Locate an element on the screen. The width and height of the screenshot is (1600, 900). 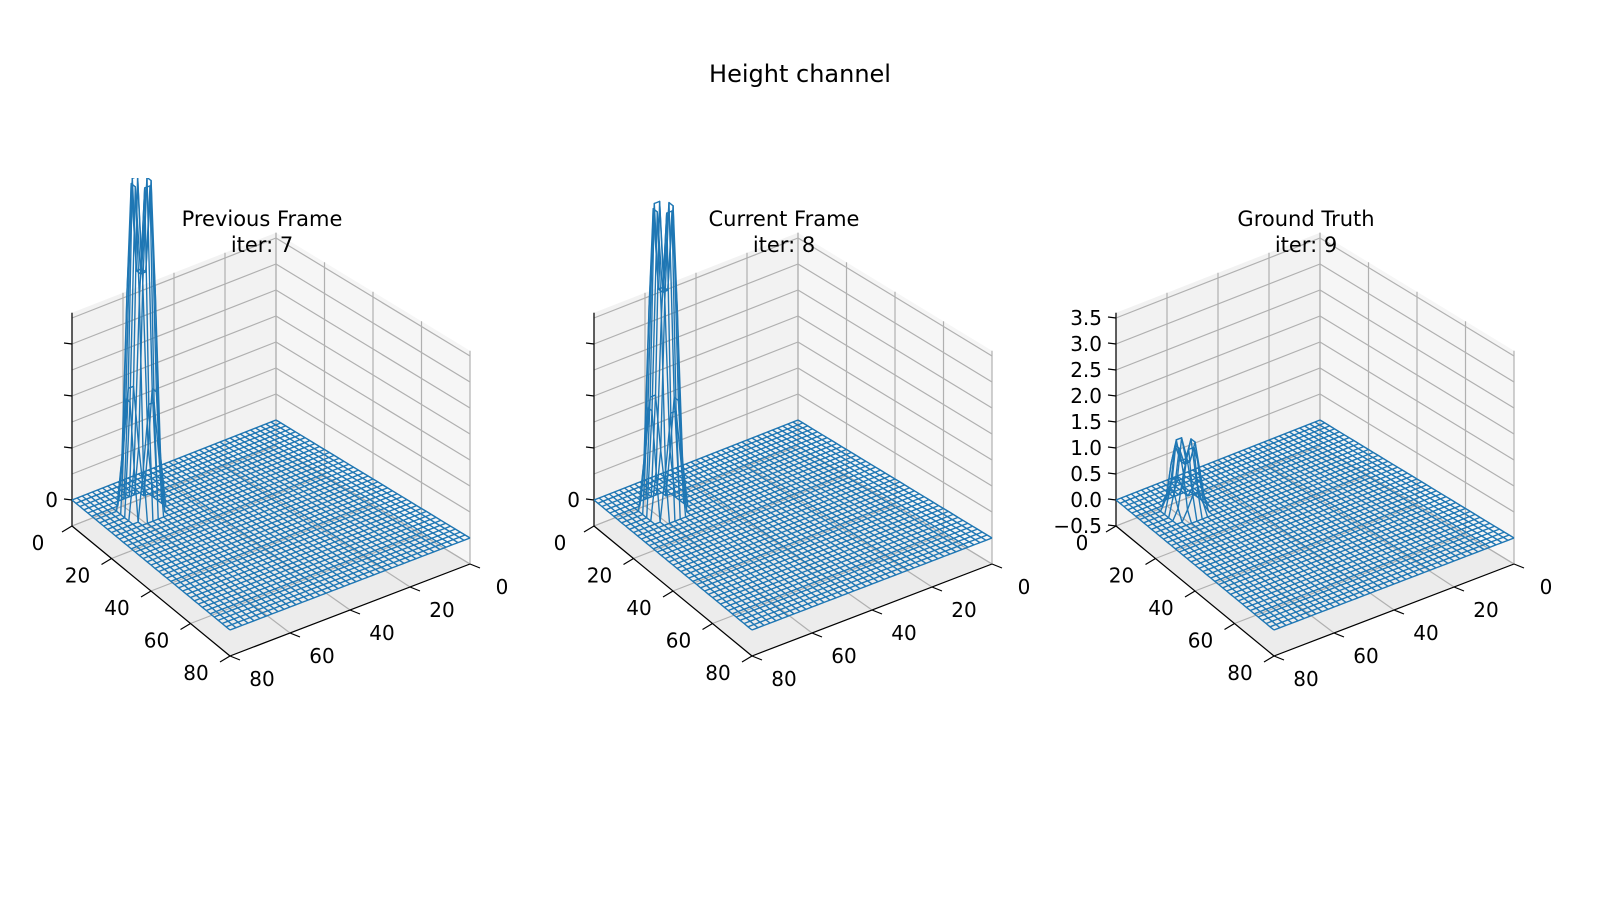
subplot-iter-label: iter: 7 is located at coordinates (262, 245).